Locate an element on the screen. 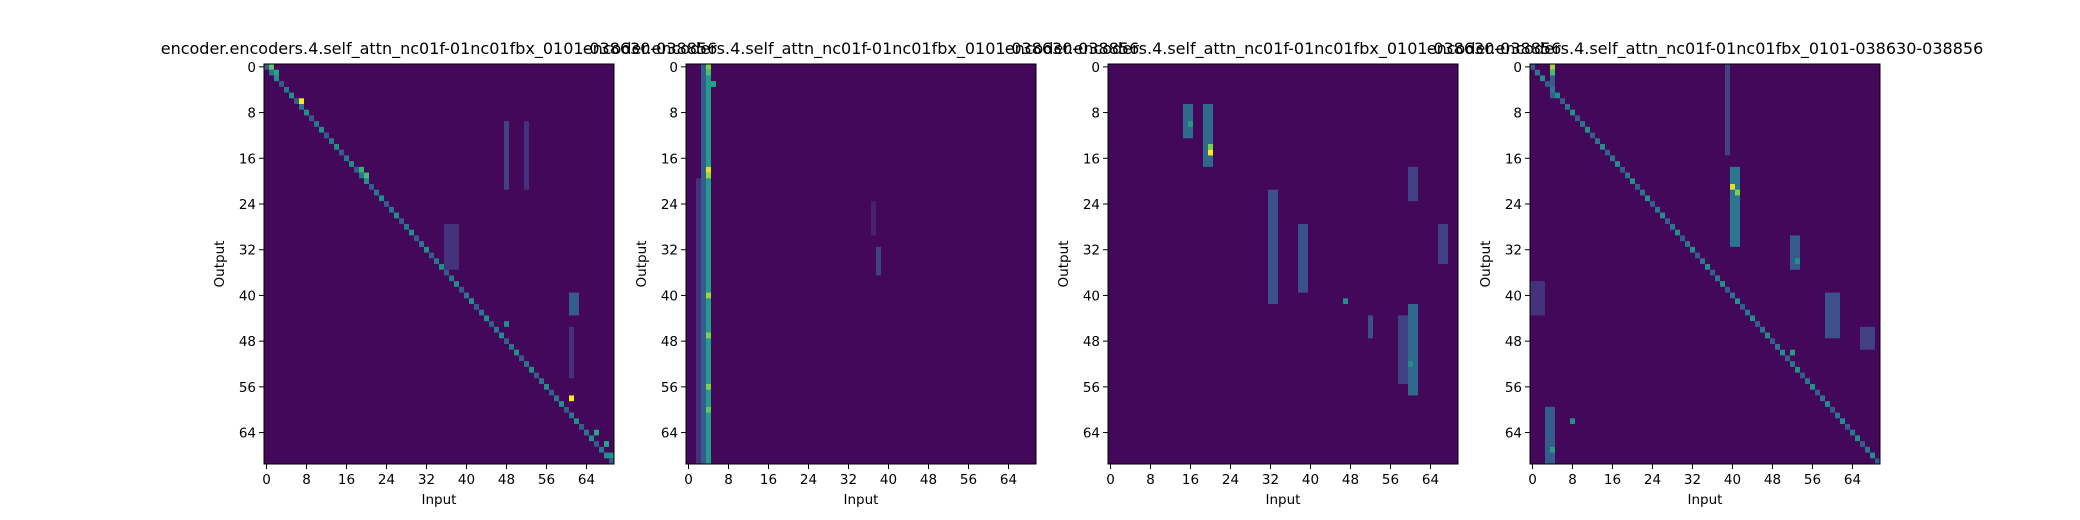  y-tick-label: 40 is located at coordinates (247, 296).